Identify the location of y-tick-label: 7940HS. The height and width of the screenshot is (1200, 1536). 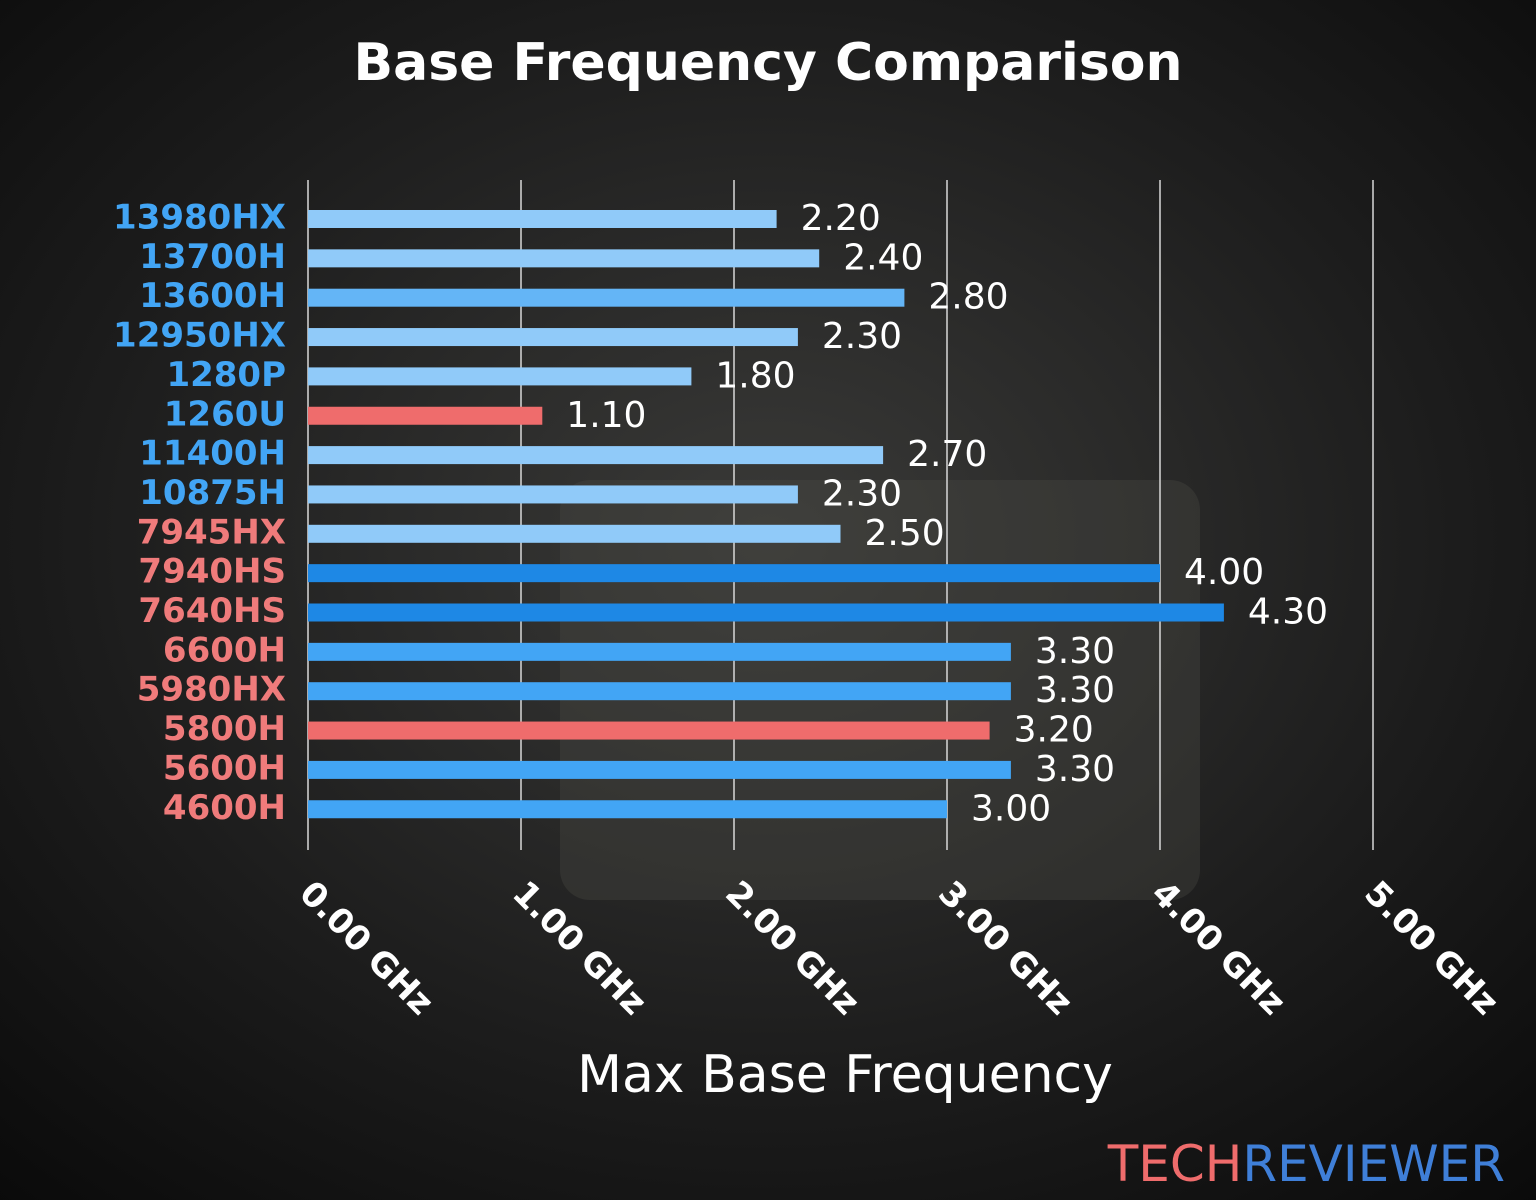
(212, 572).